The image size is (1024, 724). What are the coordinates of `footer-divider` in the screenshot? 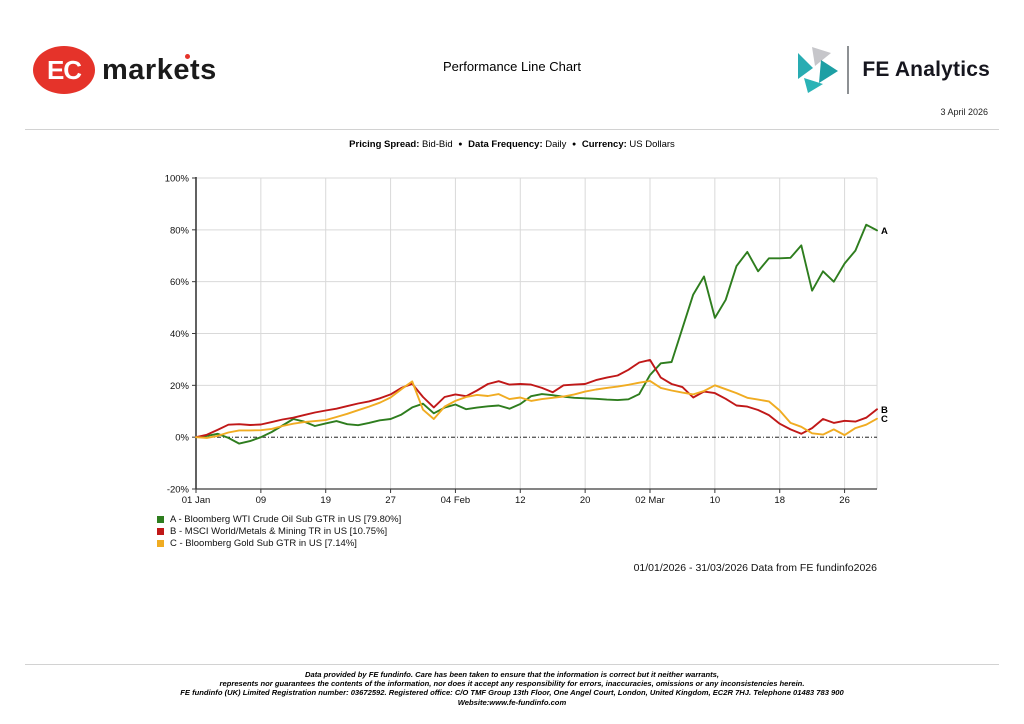 It's located at (512, 664).